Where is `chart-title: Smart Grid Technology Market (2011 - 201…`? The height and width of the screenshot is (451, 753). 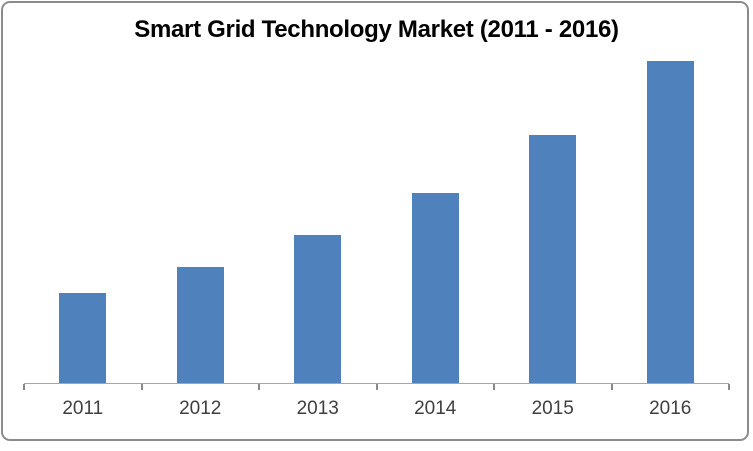
chart-title: Smart Grid Technology Market (2011 - 201… is located at coordinates (376, 29).